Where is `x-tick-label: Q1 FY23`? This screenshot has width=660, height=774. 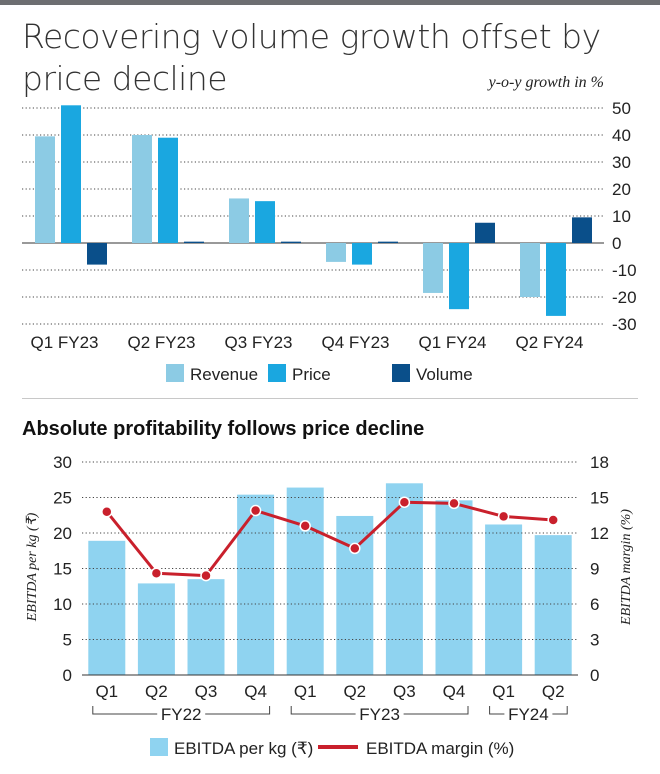
x-tick-label: Q1 FY23 is located at coordinates (64, 342).